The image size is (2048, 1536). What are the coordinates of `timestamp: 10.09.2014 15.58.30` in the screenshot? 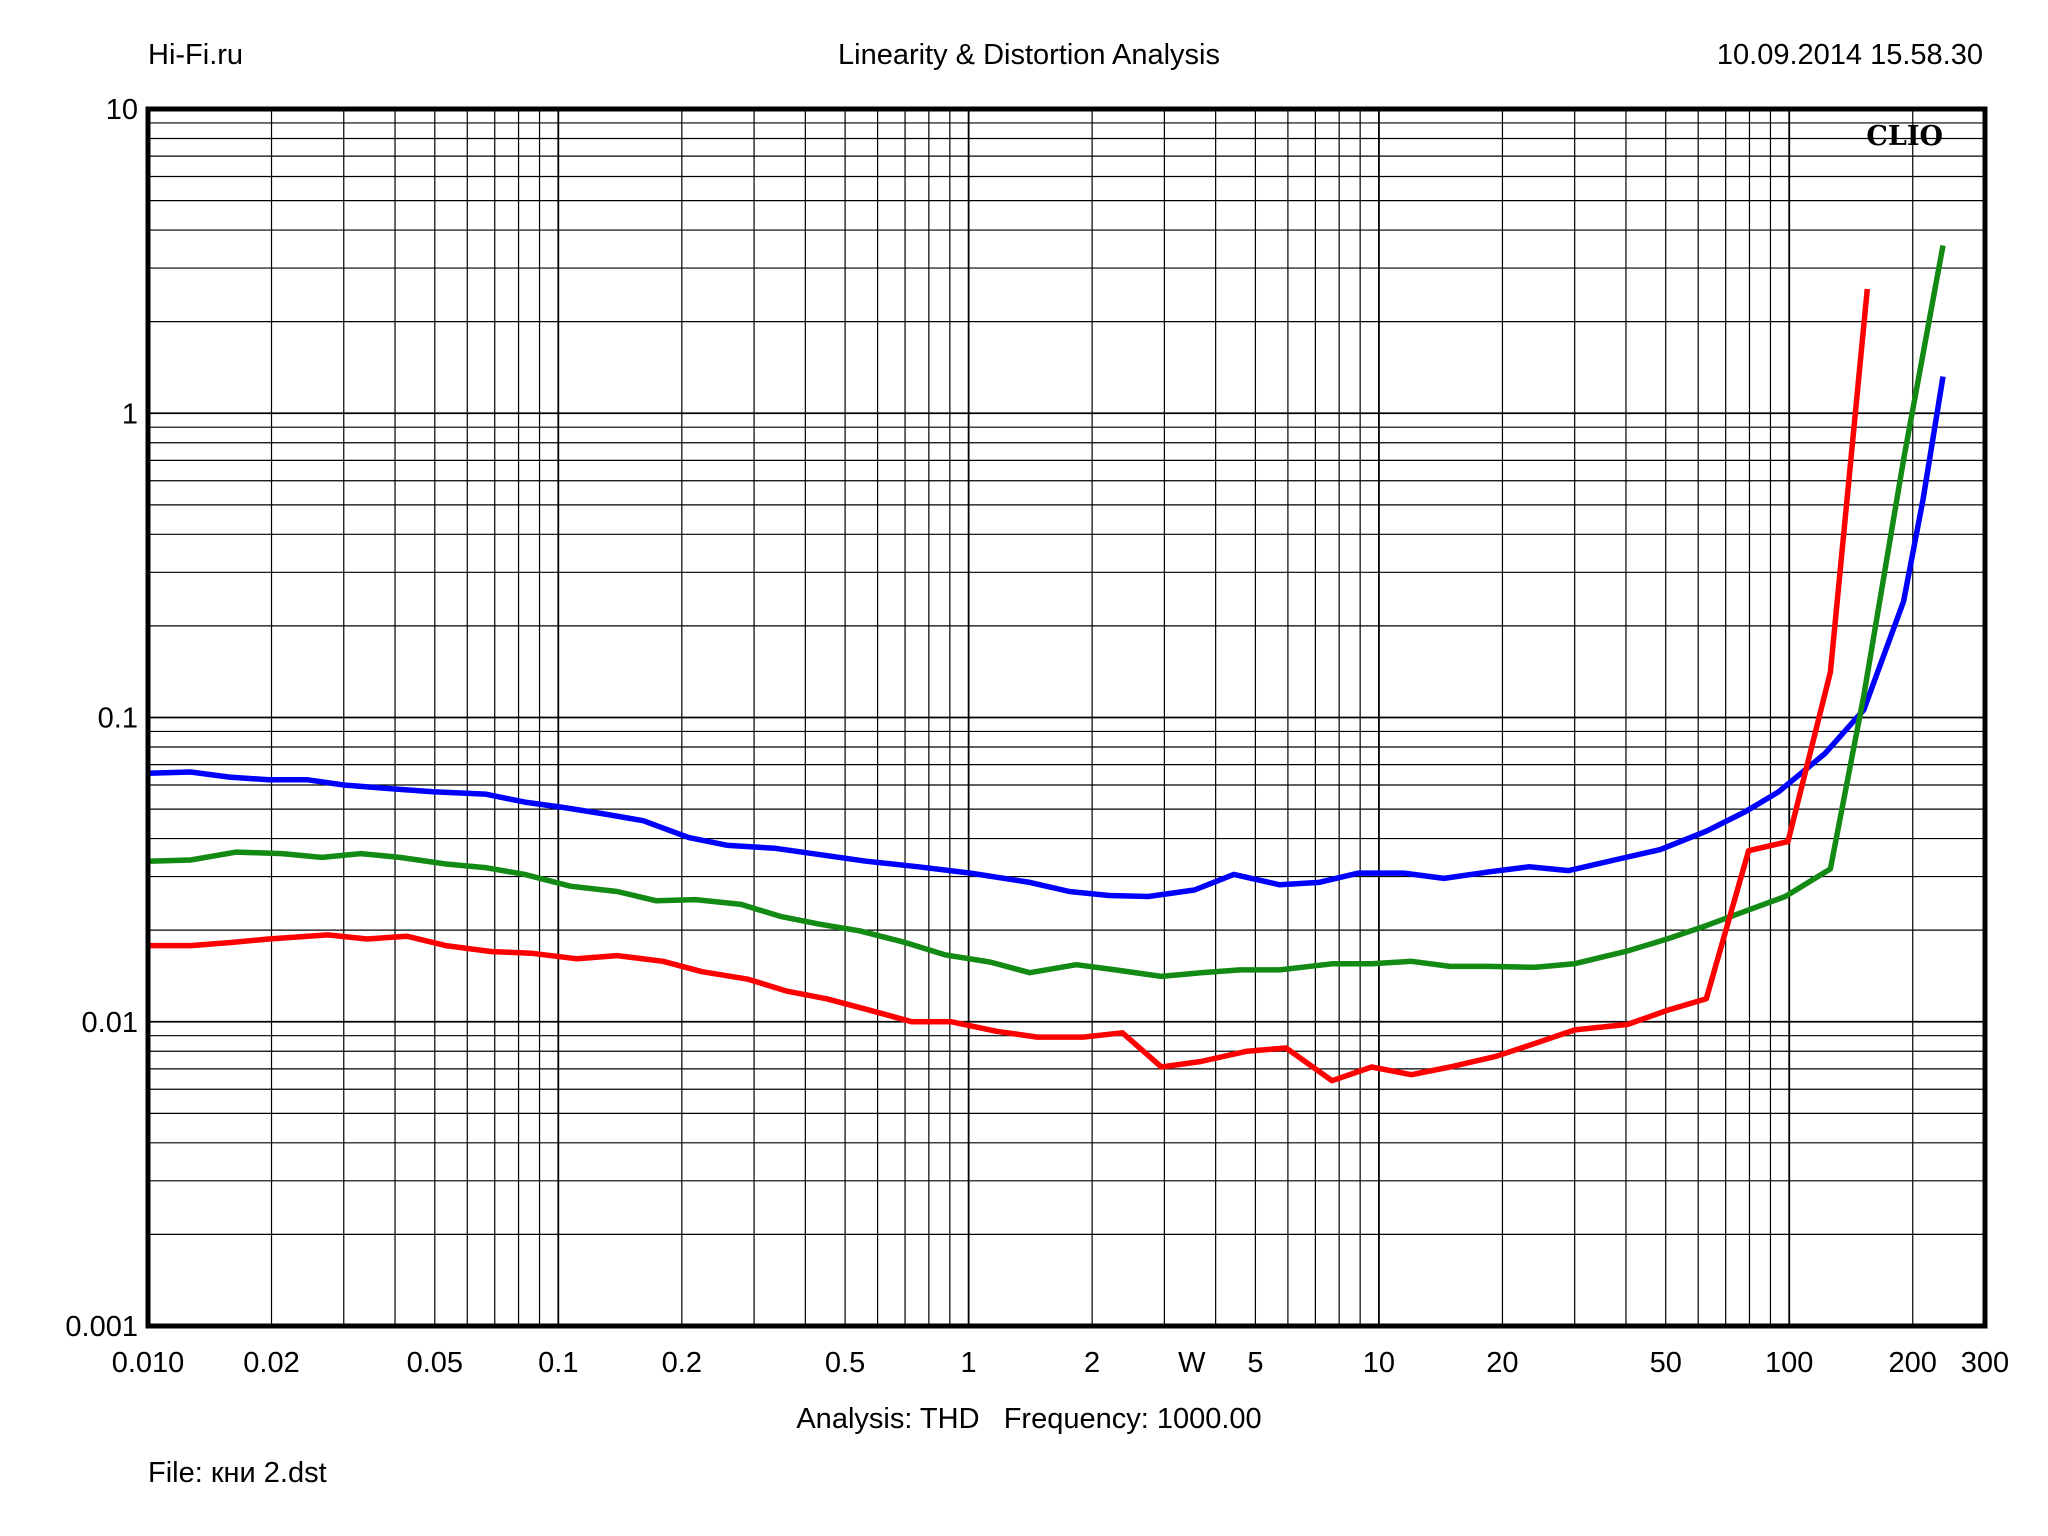 It's located at (1850, 55).